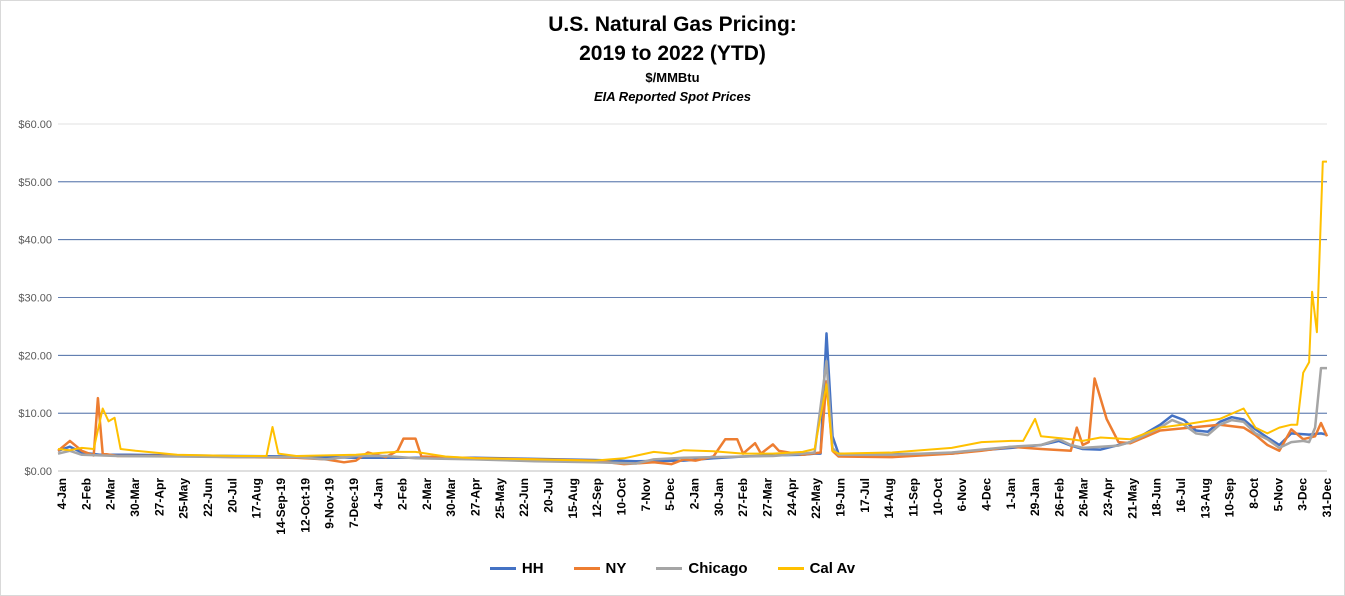 The image size is (1345, 596). What do you see at coordinates (1132, 498) in the screenshot?
I see `x-tick-label: 21-May` at bounding box center [1132, 498].